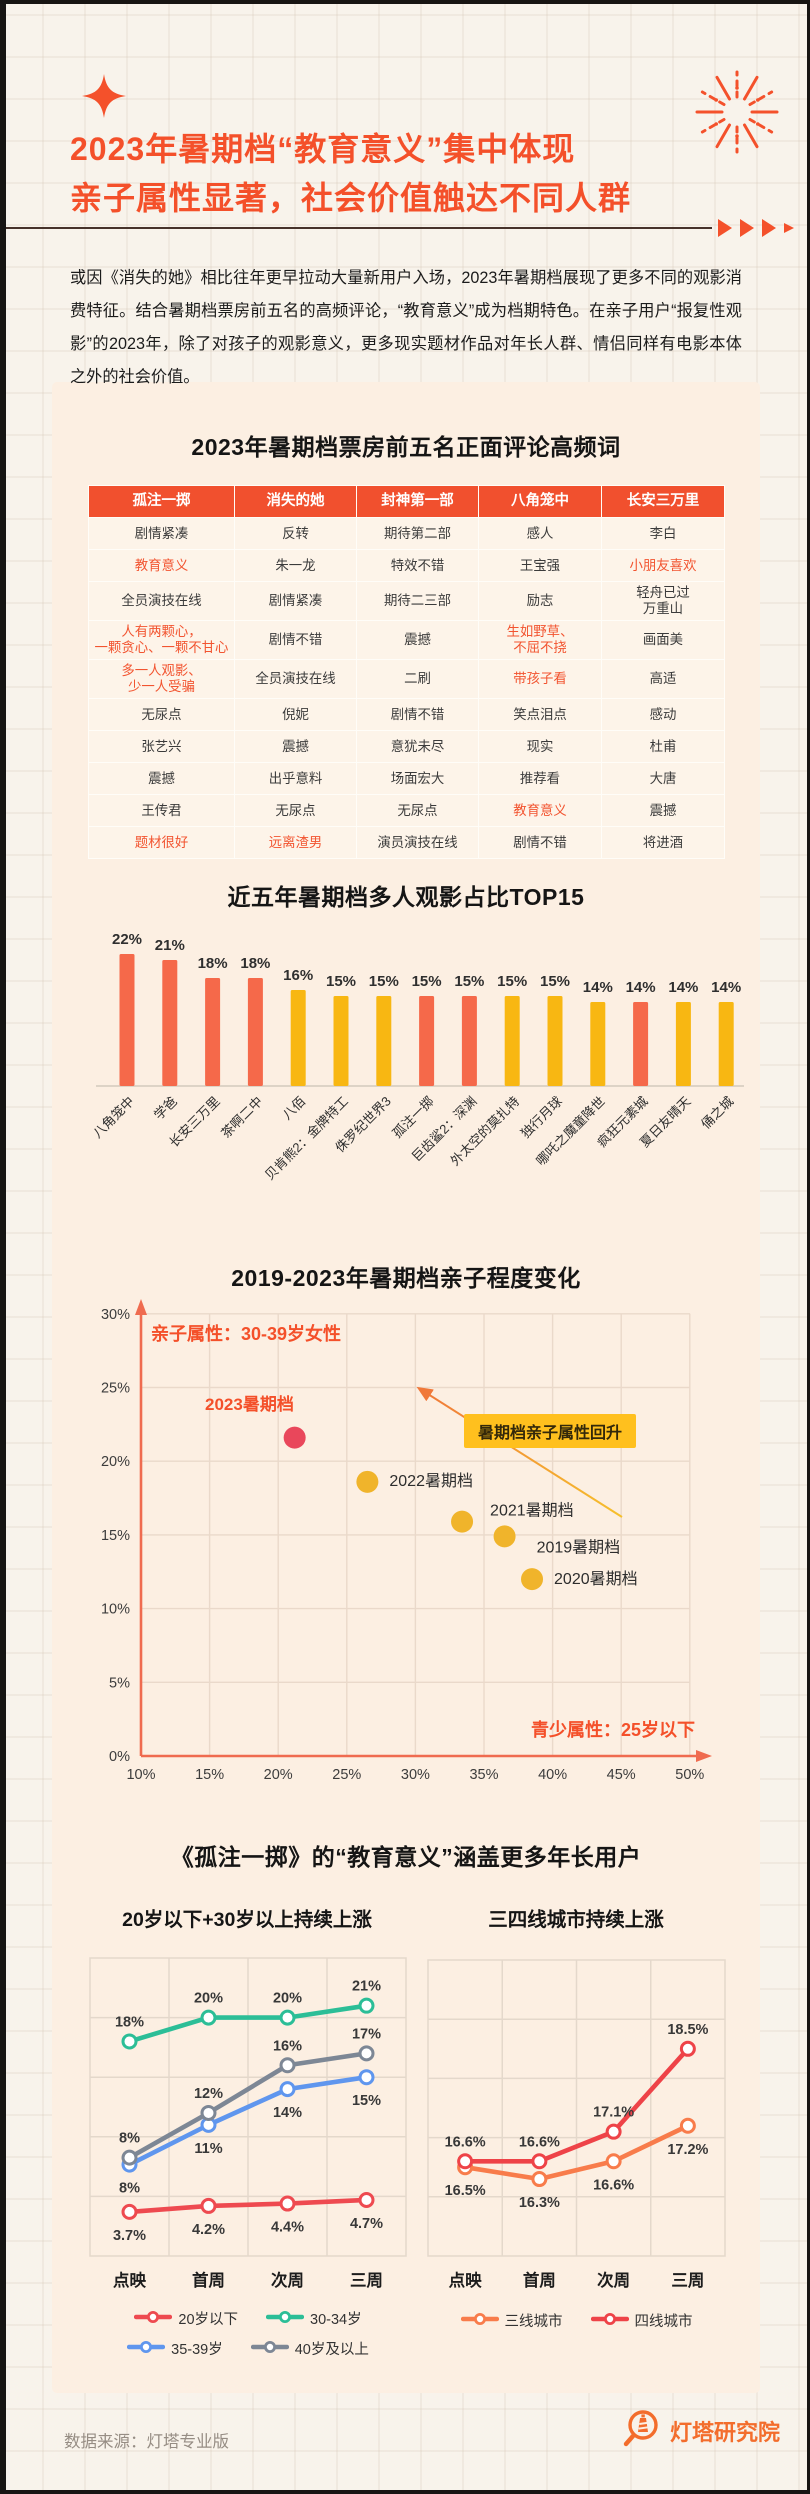 This screenshot has height=2494, width=810. Describe the element at coordinates (687, 2150) in the screenshot. I see `line-value-label: 17.2%` at that location.